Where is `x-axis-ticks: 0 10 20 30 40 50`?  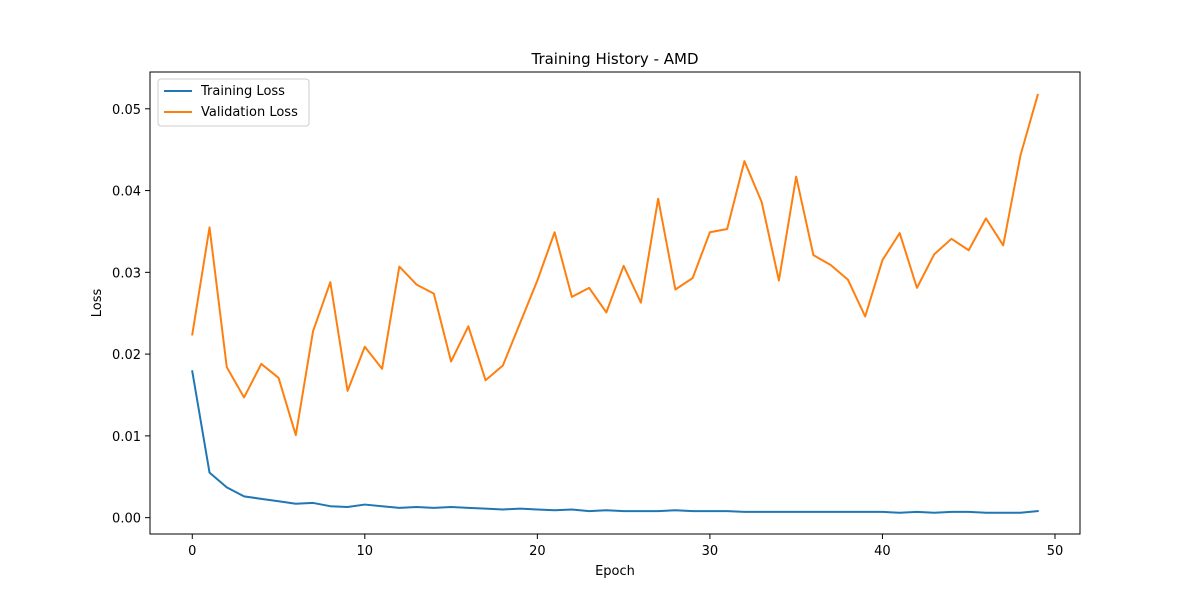
x-axis-ticks: 0 10 20 30 40 50 is located at coordinates (625, 546).